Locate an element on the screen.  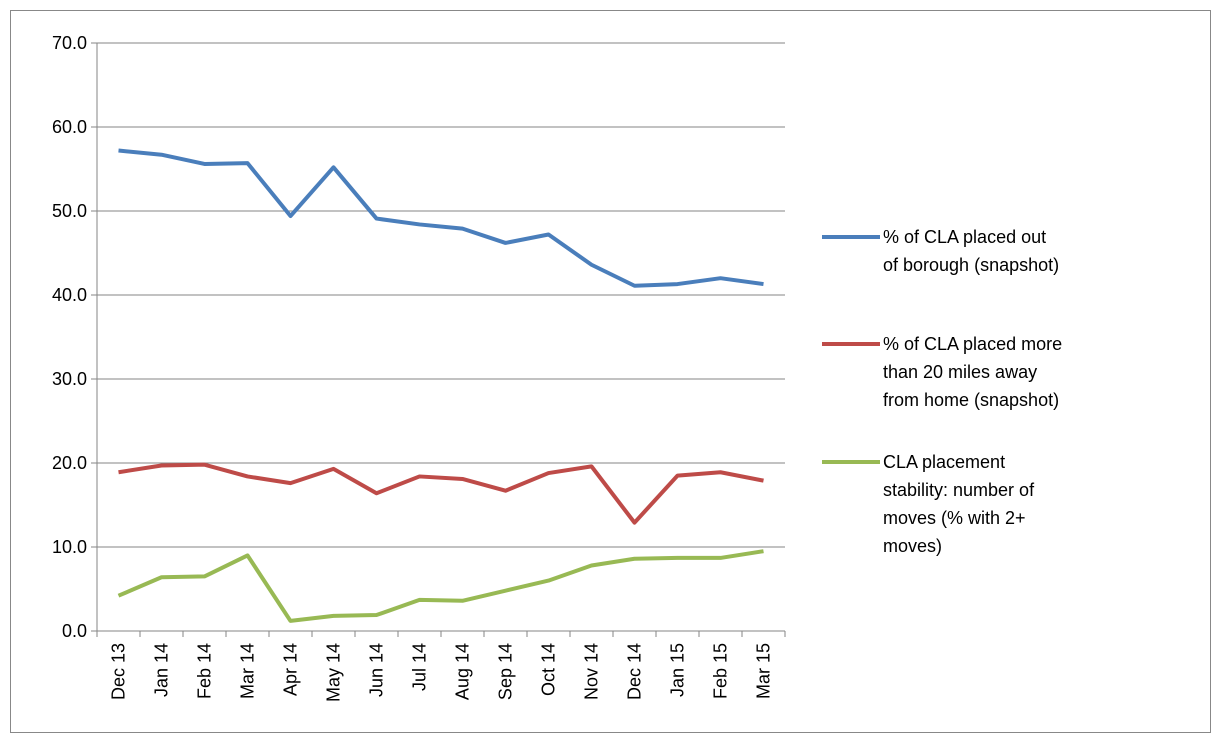
y-tick-label: 50.0 is located at coordinates (69, 211).